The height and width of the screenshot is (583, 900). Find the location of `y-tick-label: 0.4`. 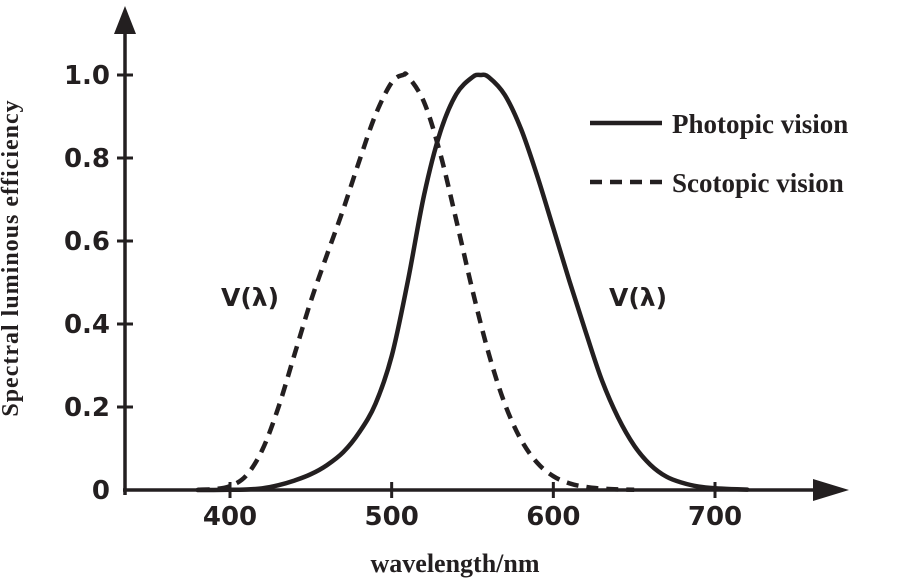

y-tick-label: 0.4 is located at coordinates (87, 325).